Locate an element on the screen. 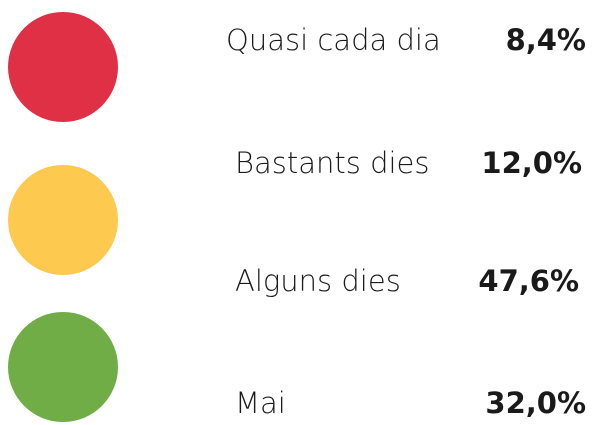  item-value: 32,0% is located at coordinates (535, 403).